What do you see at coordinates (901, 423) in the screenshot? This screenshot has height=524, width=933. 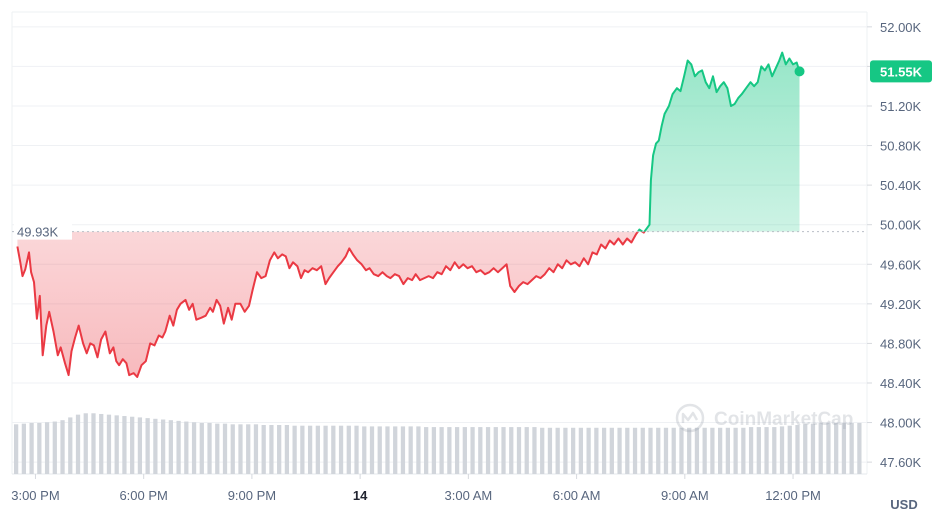 I see `y-tick-label: 48.00K` at bounding box center [901, 423].